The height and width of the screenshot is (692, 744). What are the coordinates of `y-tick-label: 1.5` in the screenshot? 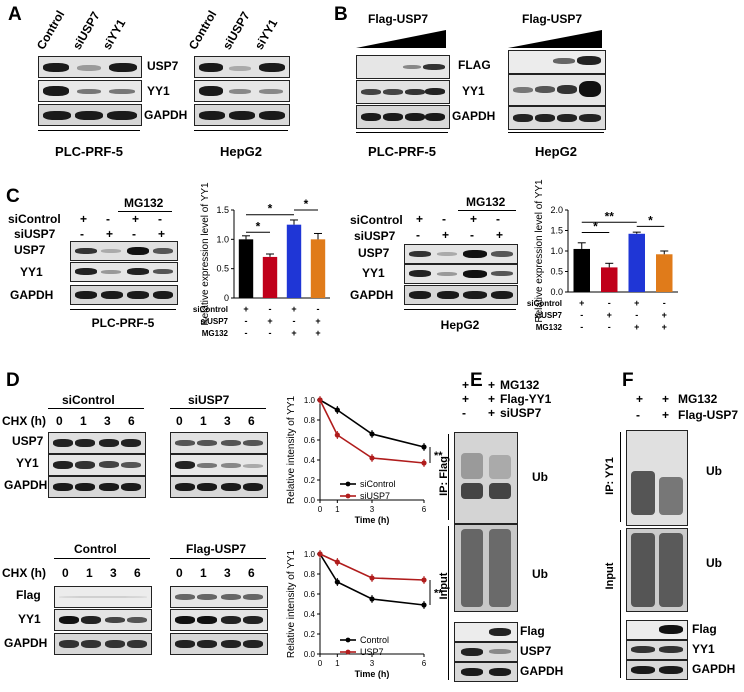 It's located at (222, 210).